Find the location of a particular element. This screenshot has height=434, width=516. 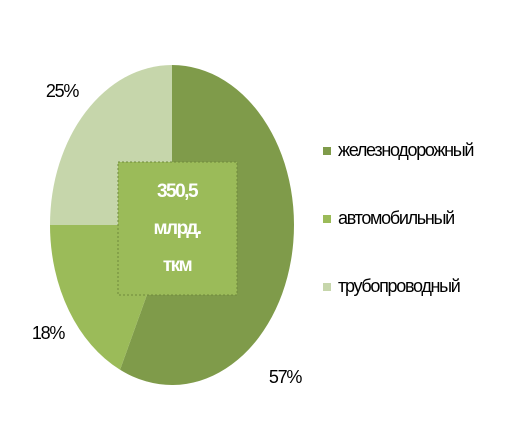

legend-label: автомобильный is located at coordinates (396, 218).